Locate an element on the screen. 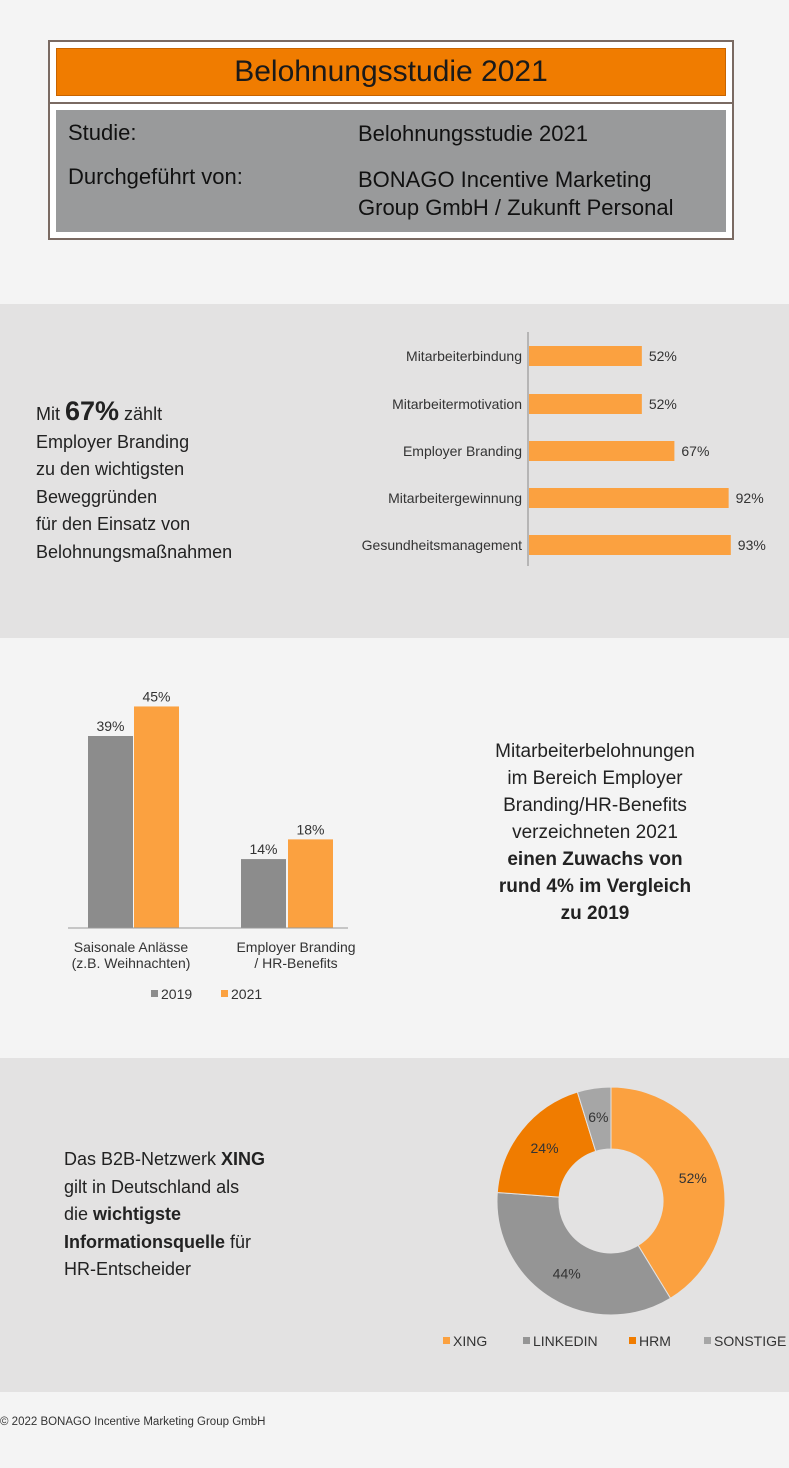 This screenshot has height=1468, width=789. sources-text-part: die is located at coordinates (79, 1214).